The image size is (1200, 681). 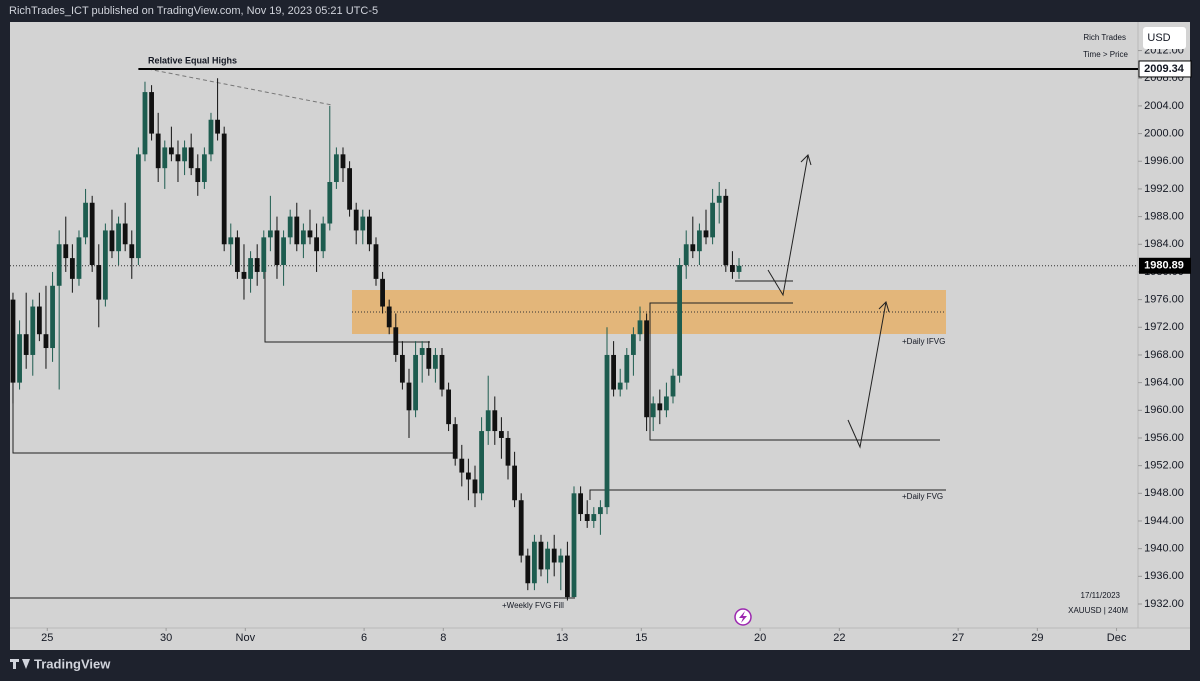 I want to click on y-tick-label: 2000.00, so click(x=1164, y=133).